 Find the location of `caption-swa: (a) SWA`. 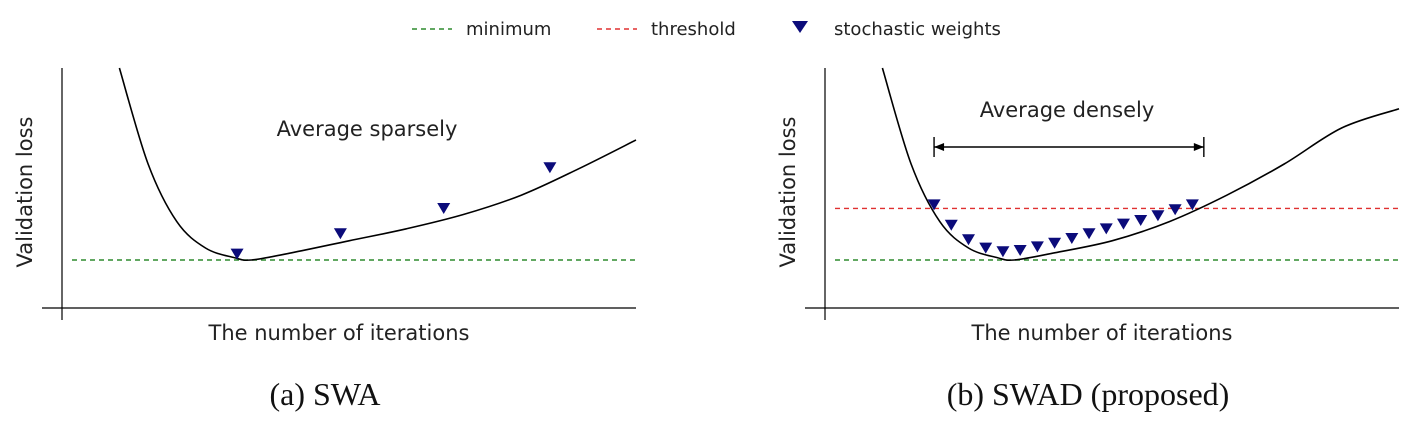

caption-swa: (a) SWA is located at coordinates (324, 394).